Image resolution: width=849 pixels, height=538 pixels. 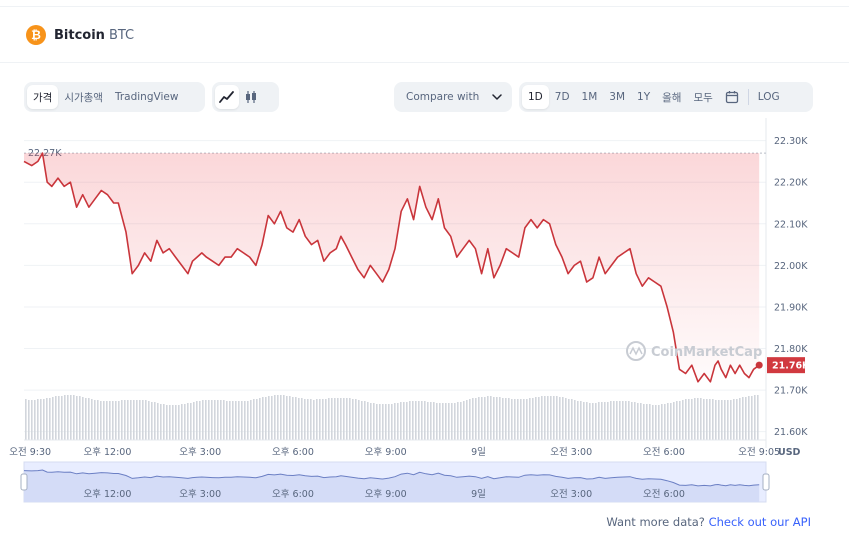 I want to click on range-7d: 7D, so click(x=562, y=97).